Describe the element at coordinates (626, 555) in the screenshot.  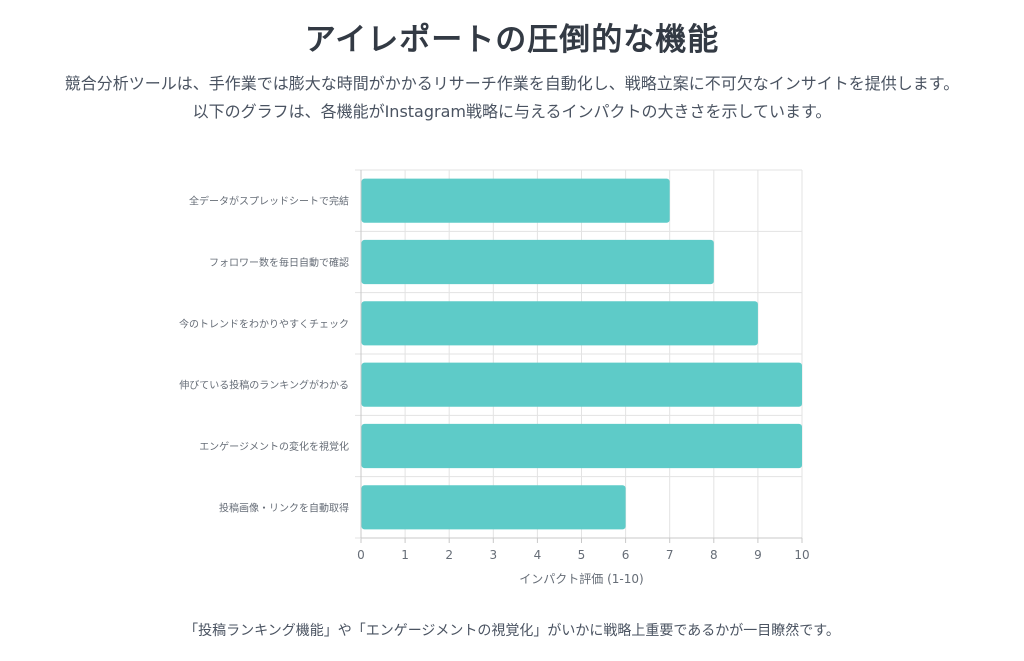
I see `x-tick-label: 6` at that location.